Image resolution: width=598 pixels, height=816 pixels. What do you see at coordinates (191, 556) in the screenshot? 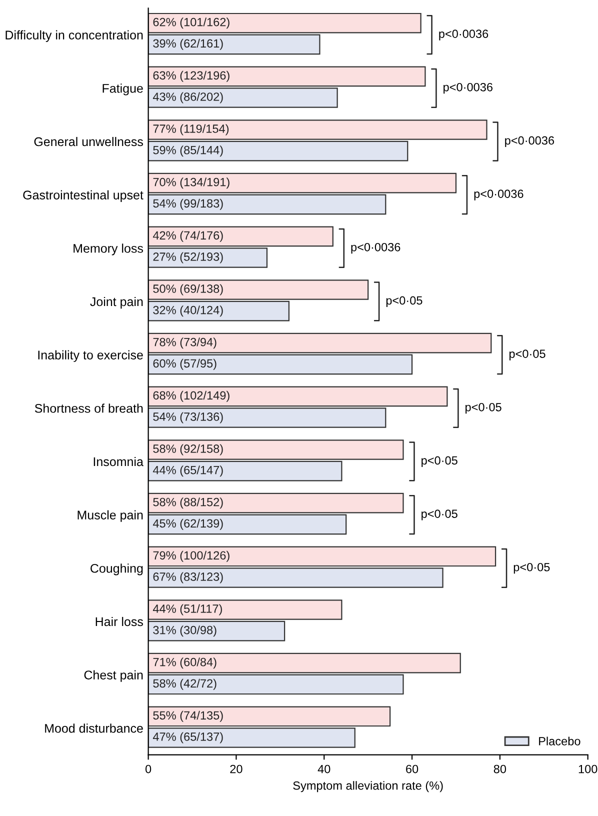
I see `data-label: 79% (100/126)` at bounding box center [191, 556].